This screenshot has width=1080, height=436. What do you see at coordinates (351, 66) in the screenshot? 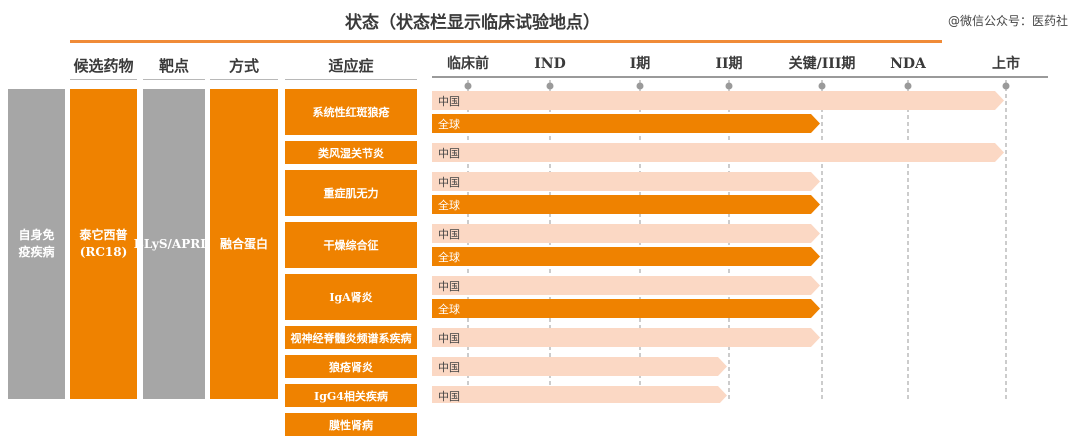
I see `header-indication: 适应症` at bounding box center [351, 66].